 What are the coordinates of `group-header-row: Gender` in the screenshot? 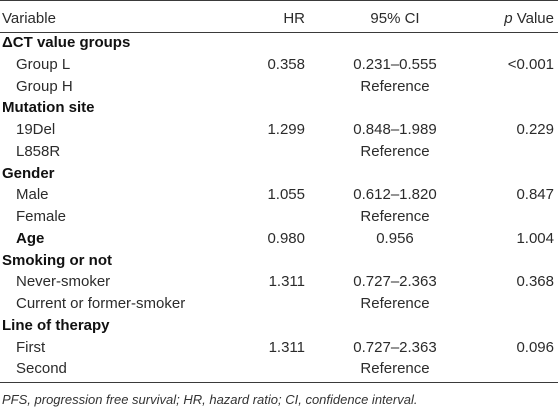 It's located at (279, 174).